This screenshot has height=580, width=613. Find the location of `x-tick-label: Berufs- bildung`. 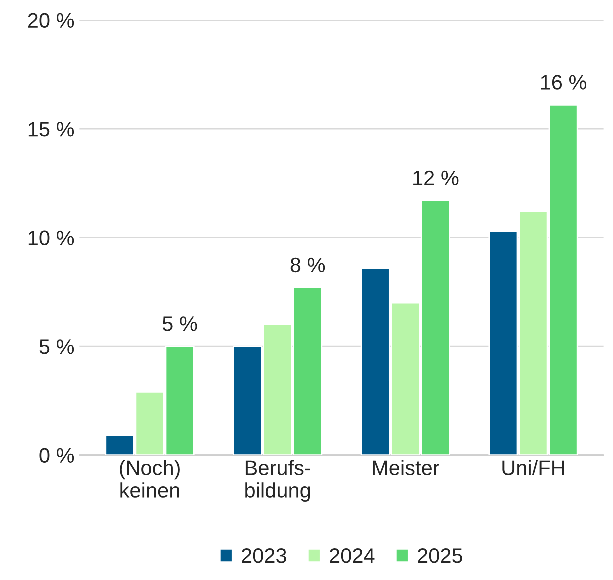

x-tick-label: Berufs- bildung is located at coordinates (278, 481).